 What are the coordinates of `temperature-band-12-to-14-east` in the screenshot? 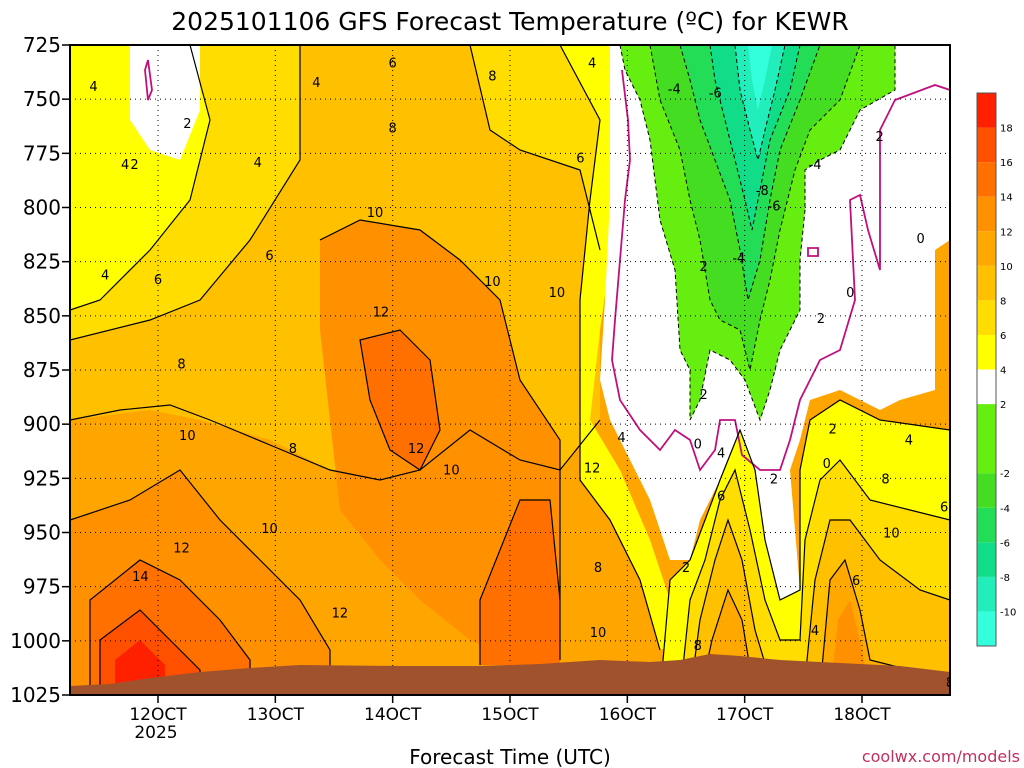 It's located at (520, 582).